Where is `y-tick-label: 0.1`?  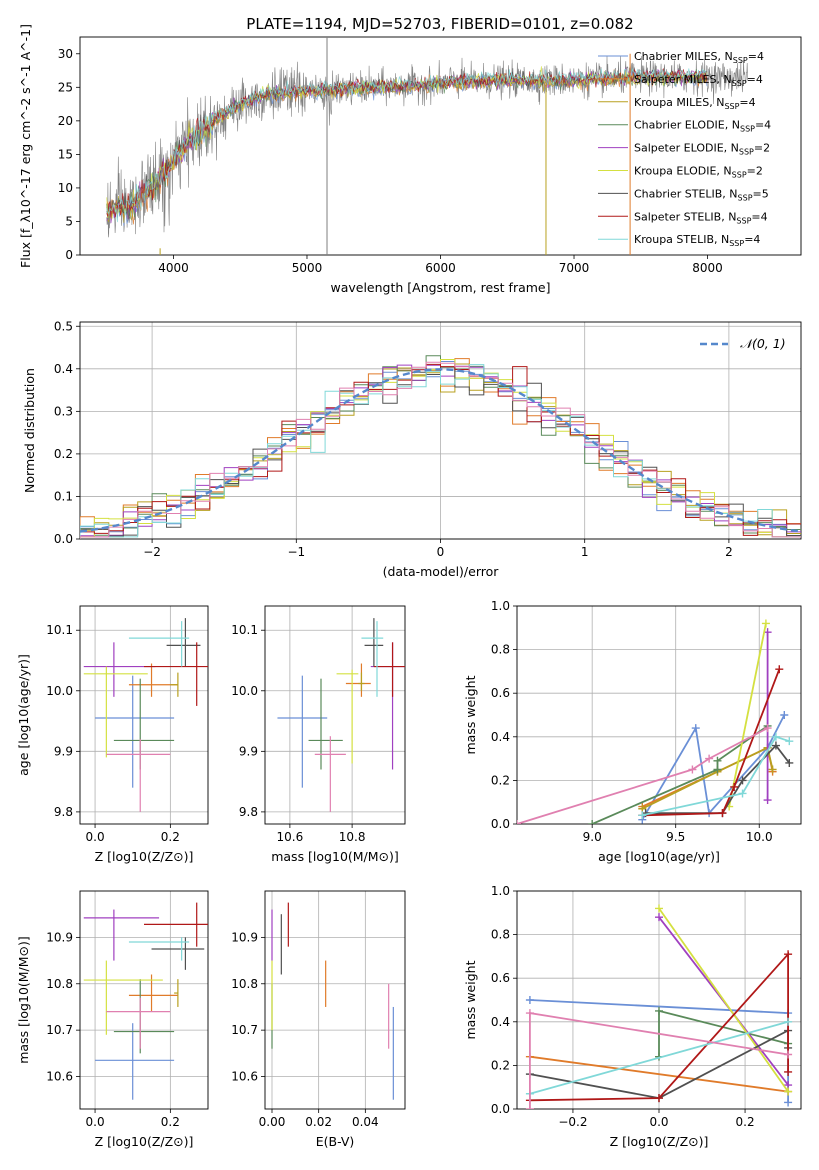
y-tick-label: 0.1 is located at coordinates (63, 496).